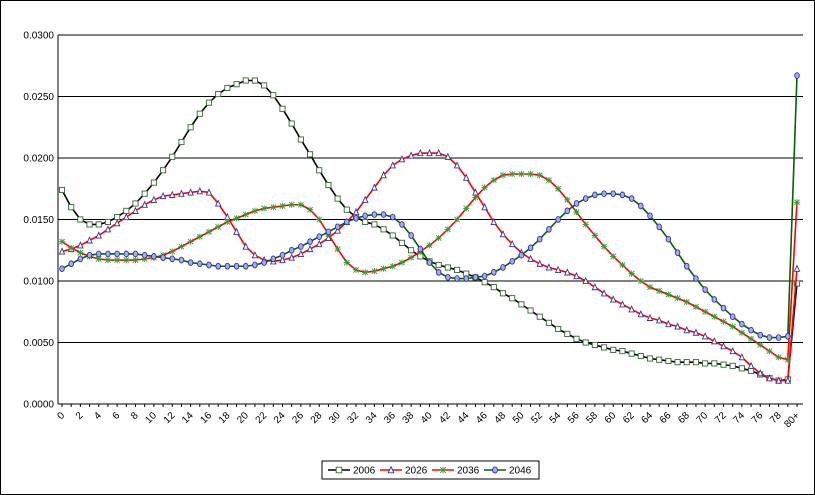  What do you see at coordinates (468, 471) in the screenshot?
I see `legend-label: 2036` at bounding box center [468, 471].